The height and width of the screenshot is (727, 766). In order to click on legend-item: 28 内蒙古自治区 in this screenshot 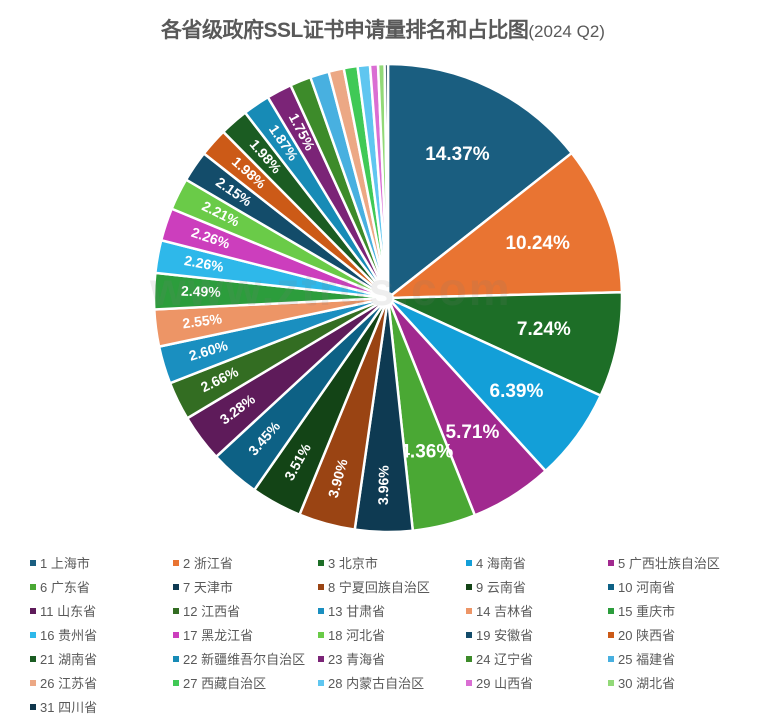, I will do `click(371, 682)`.